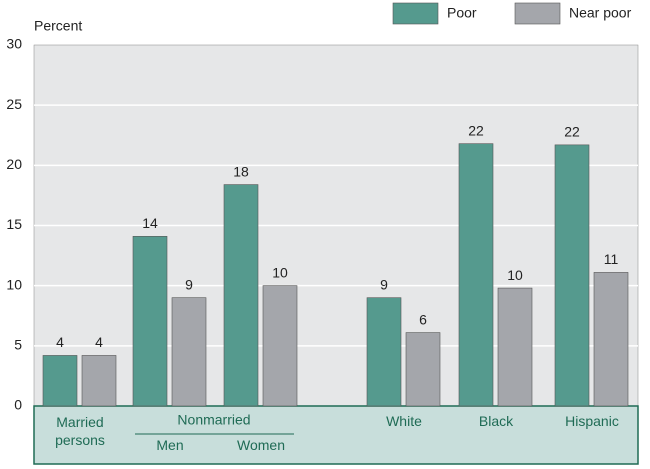 This screenshot has width=650, height=469. Describe the element at coordinates (18, 345) in the screenshot. I see `y-tick-label: 5` at that location.